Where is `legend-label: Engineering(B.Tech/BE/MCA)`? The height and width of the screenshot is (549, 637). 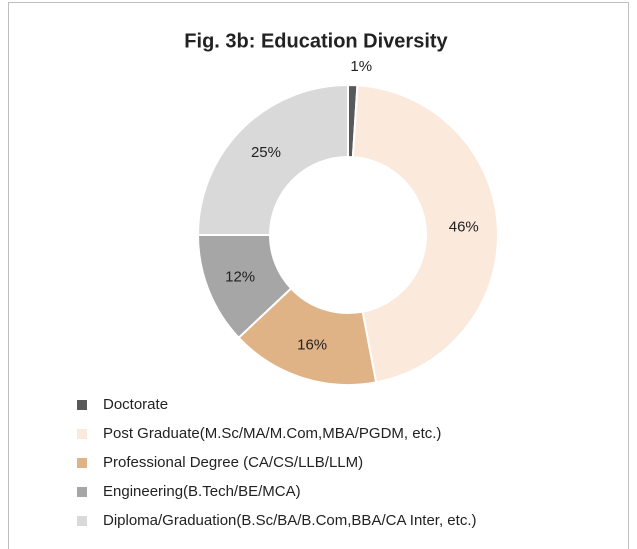 legend-label: Engineering(B.Tech/BE/MCA) is located at coordinates (202, 491).